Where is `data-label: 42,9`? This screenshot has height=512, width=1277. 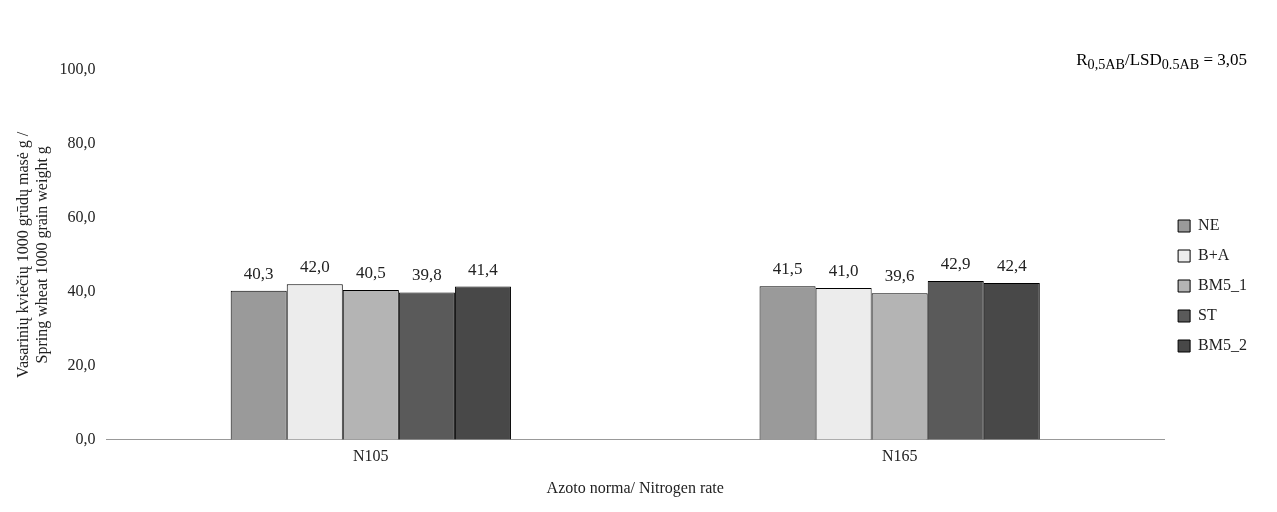
data-label: 42,9 is located at coordinates (955, 264).